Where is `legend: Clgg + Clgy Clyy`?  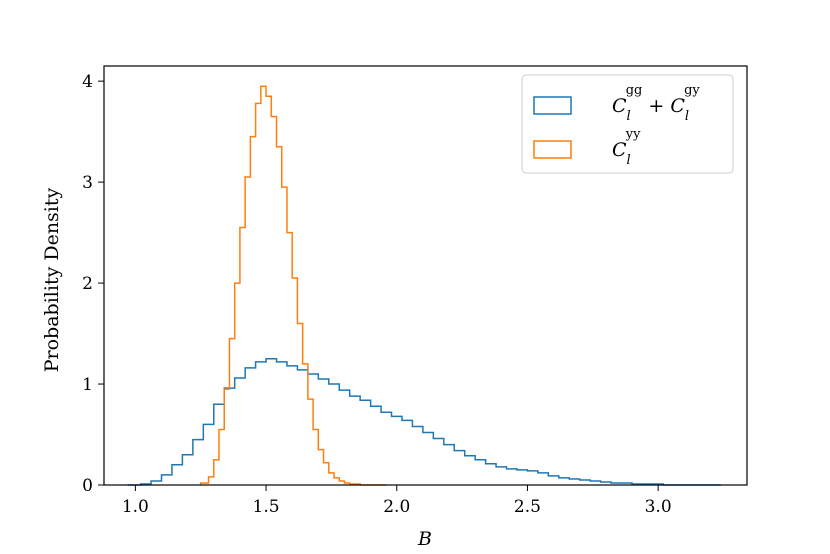 legend: Clgg + Clgy Clyy is located at coordinates (627, 124).